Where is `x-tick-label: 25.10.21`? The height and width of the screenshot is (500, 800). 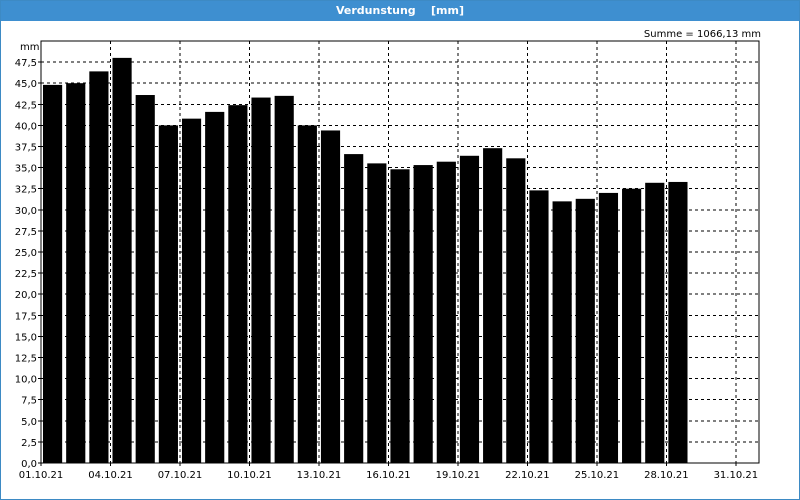 x-tick-label: 25.10.21 is located at coordinates (597, 475).